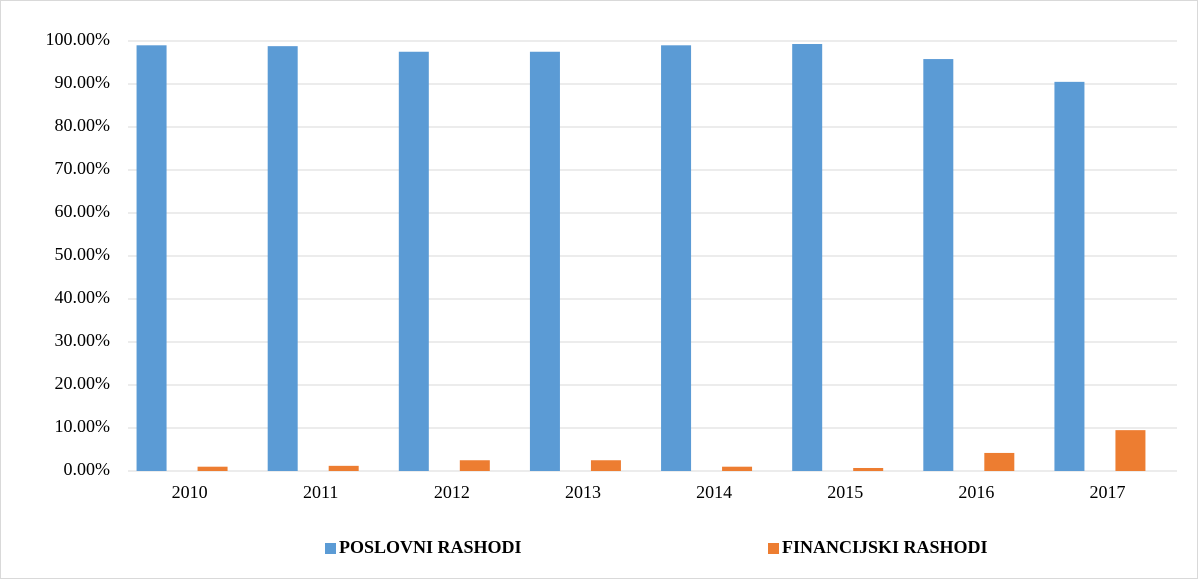 The height and width of the screenshot is (579, 1198). What do you see at coordinates (430, 547) in the screenshot?
I see `legend-label: POSLOVNI RASHODI` at bounding box center [430, 547].